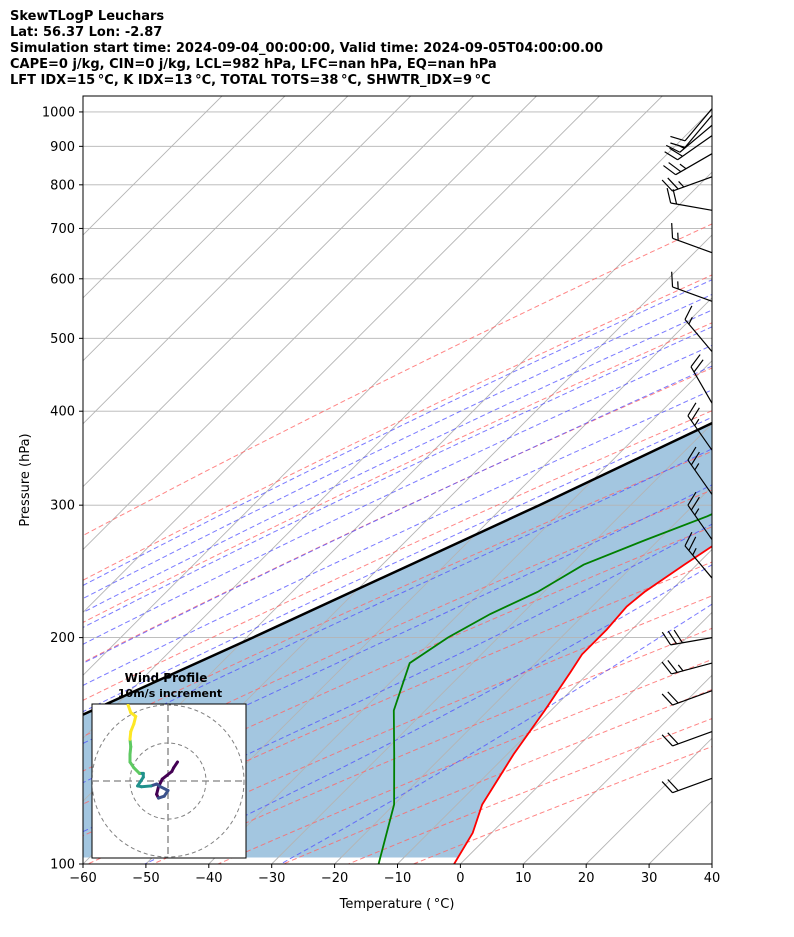  What do you see at coordinates (82, 878) in the screenshot?
I see `x-tick-label: −60` at bounding box center [82, 878].